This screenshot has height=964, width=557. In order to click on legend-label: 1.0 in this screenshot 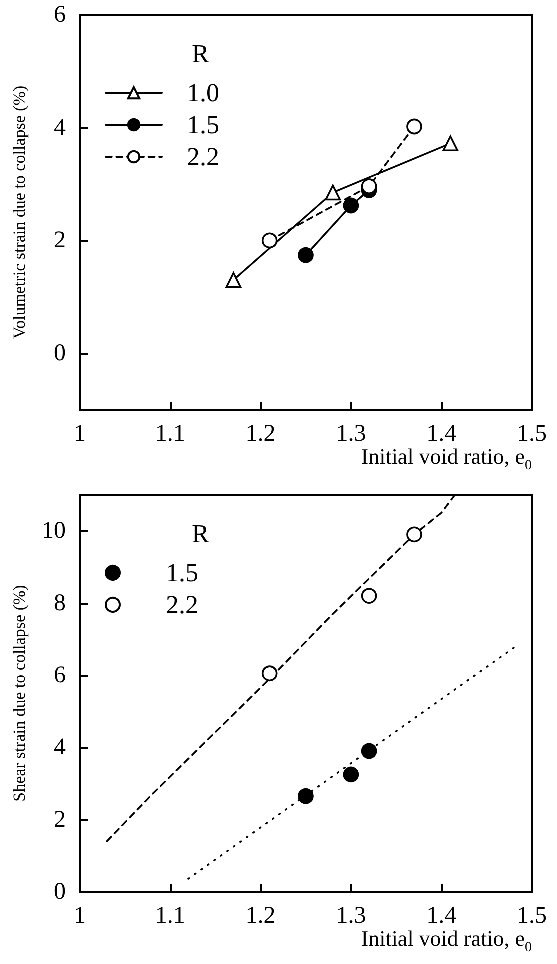, I will do `click(203, 93)`.